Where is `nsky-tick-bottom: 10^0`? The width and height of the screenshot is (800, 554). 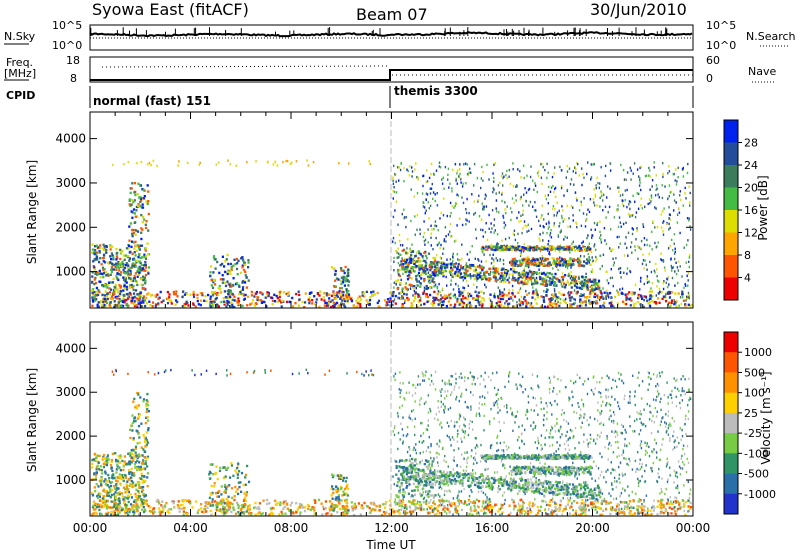
nsky-tick-bottom: 10^0 is located at coordinates (67, 45).